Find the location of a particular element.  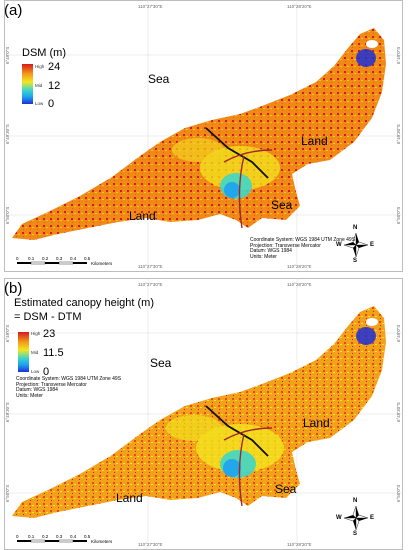

legend-high-value: 24 is located at coordinates (54, 67).